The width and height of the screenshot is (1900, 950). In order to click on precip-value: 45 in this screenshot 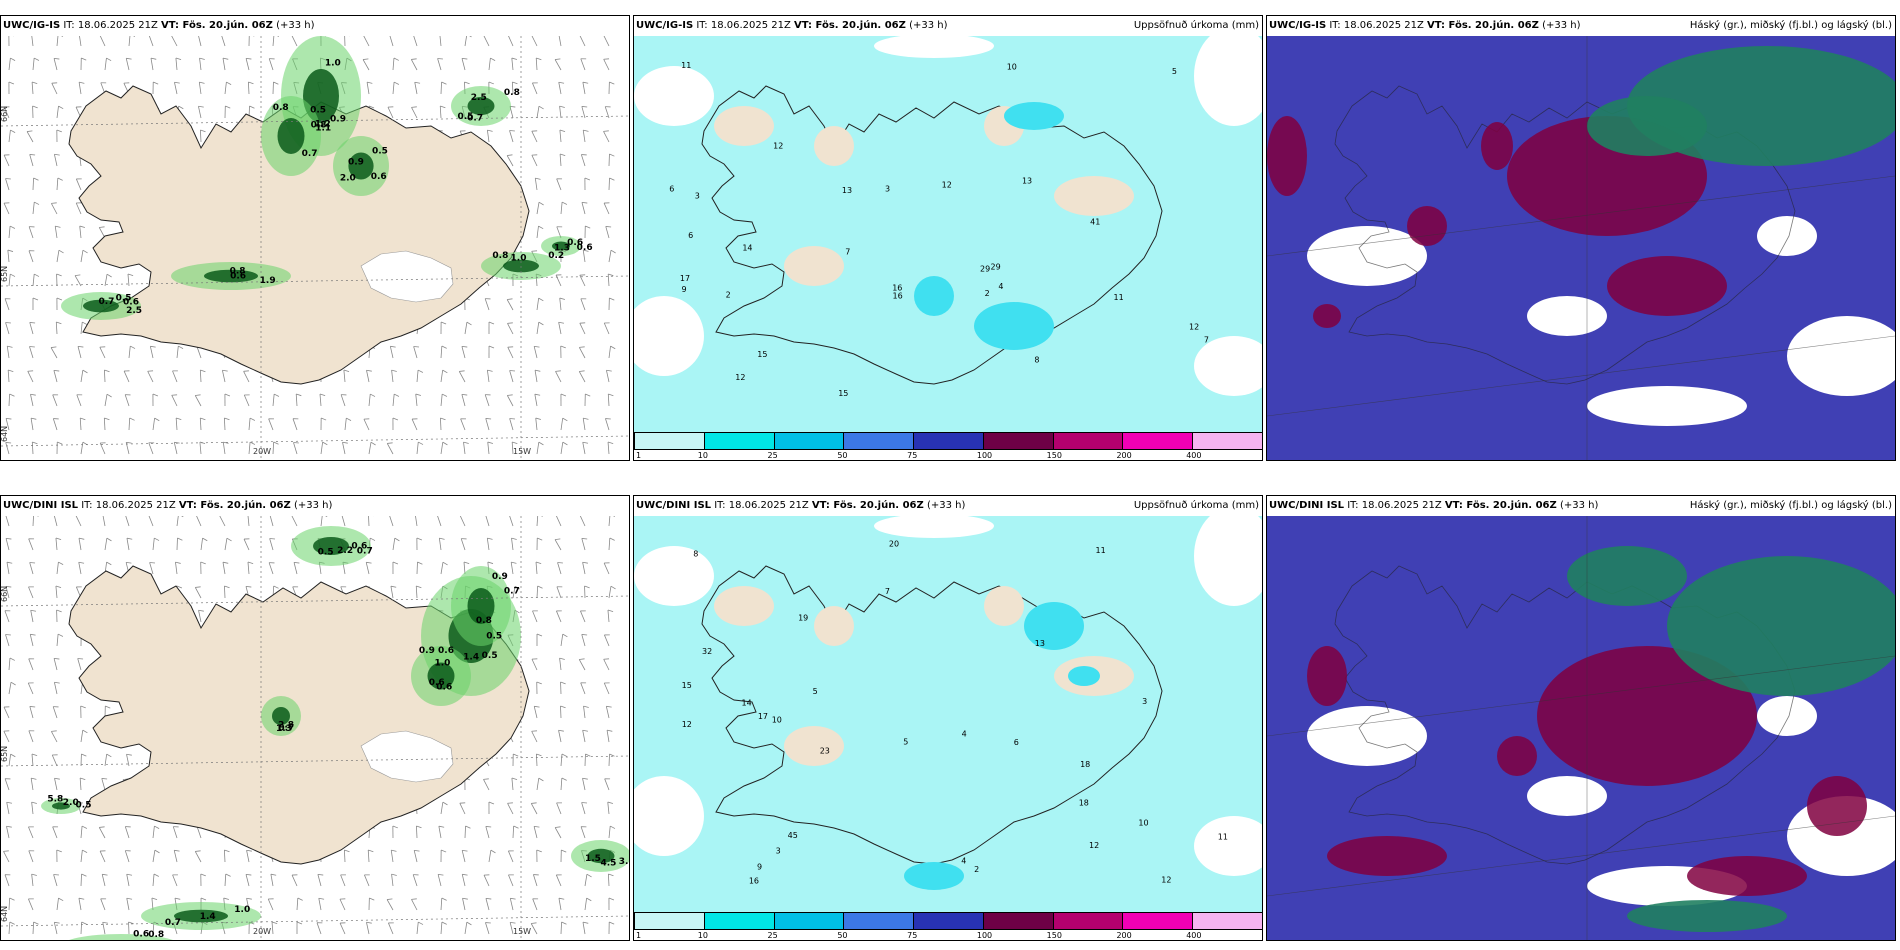, I will do `click(793, 835)`.